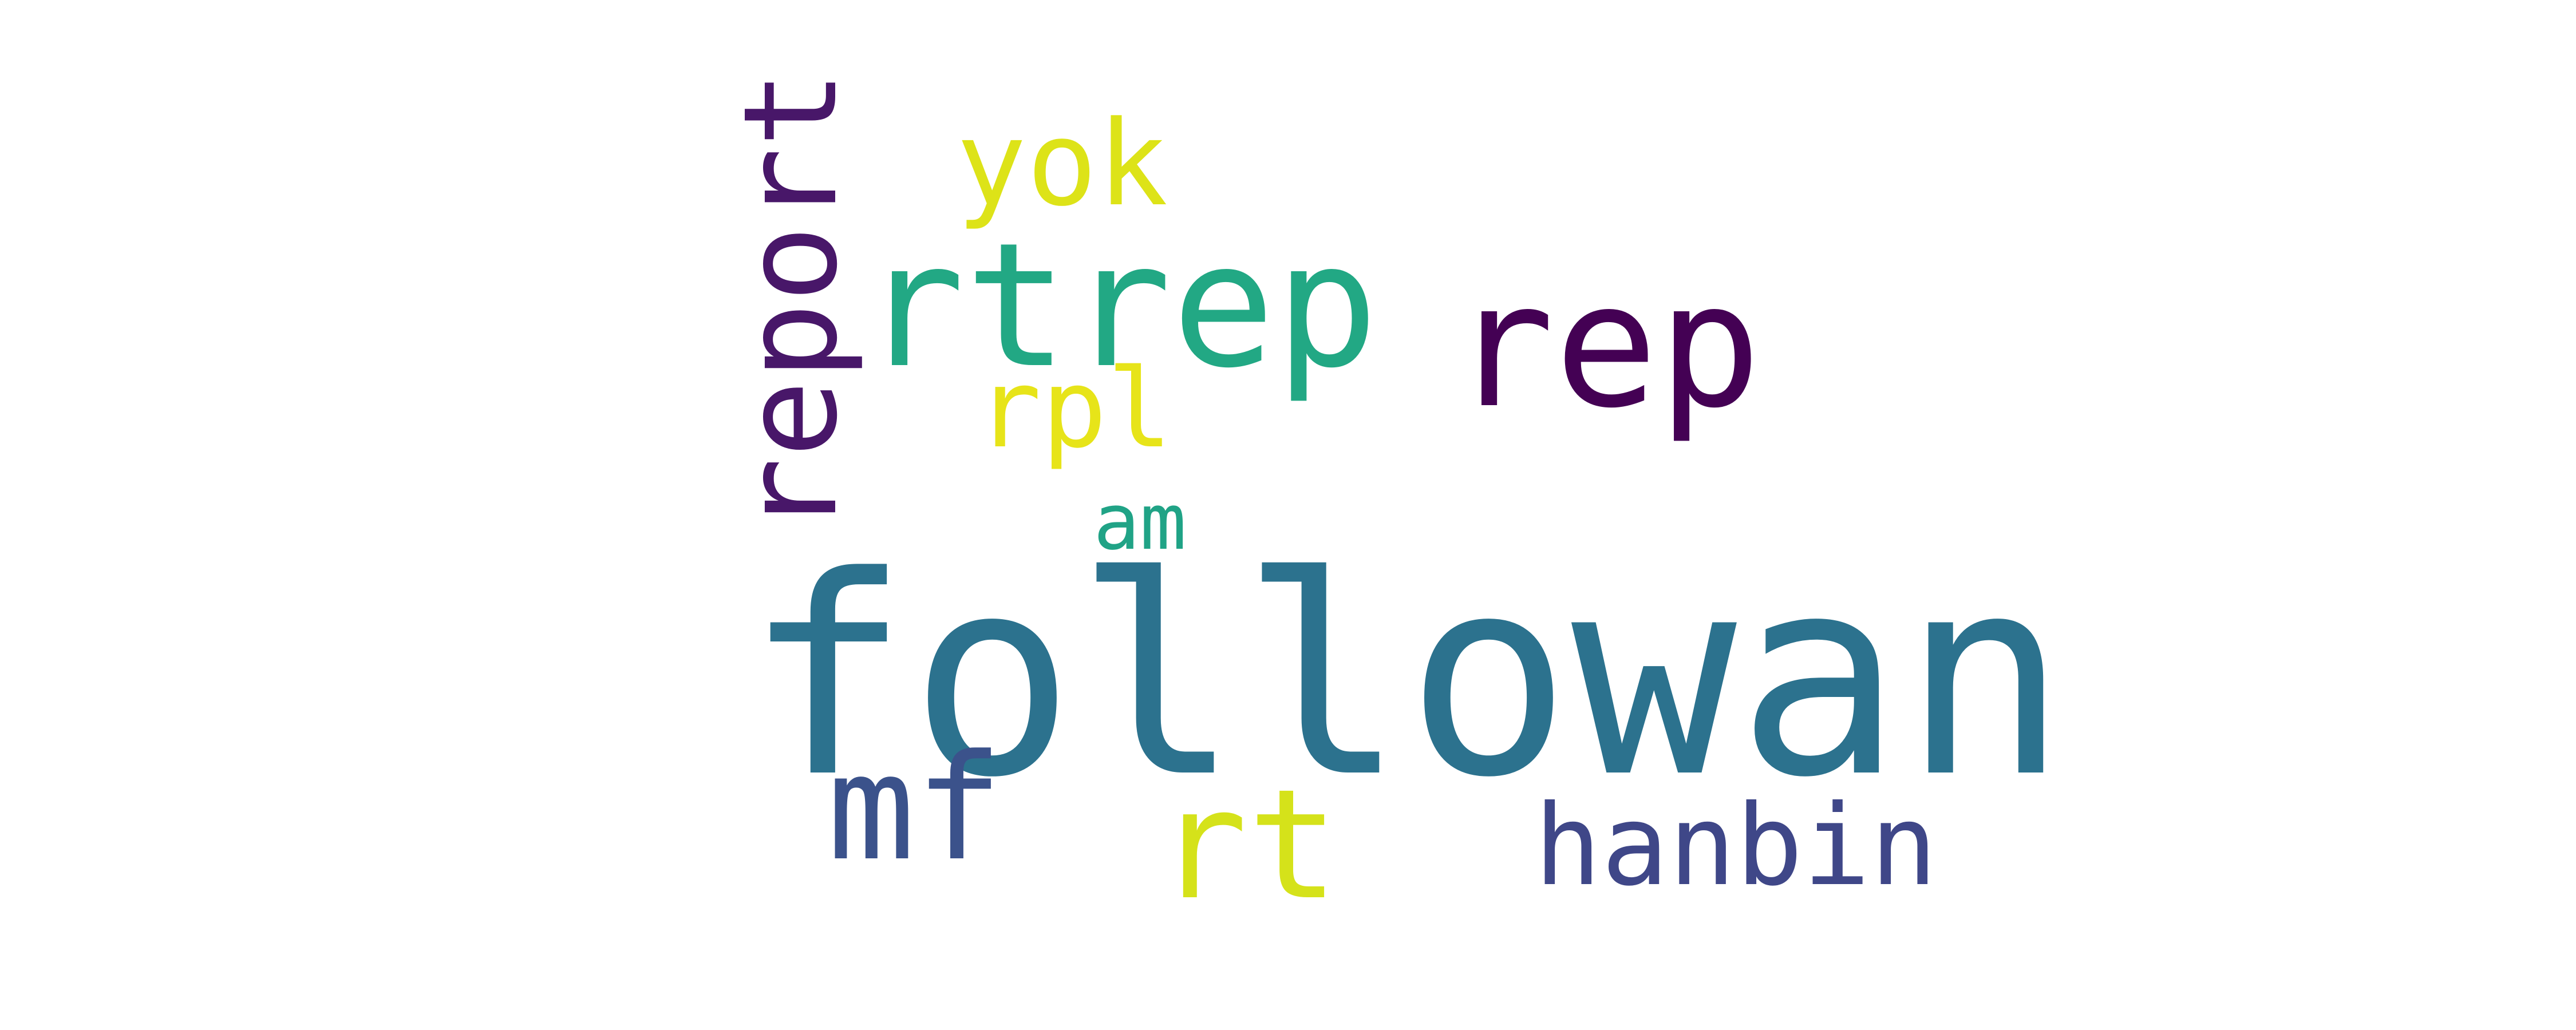  I want to click on word-yok: yok, so click(1062, 164).